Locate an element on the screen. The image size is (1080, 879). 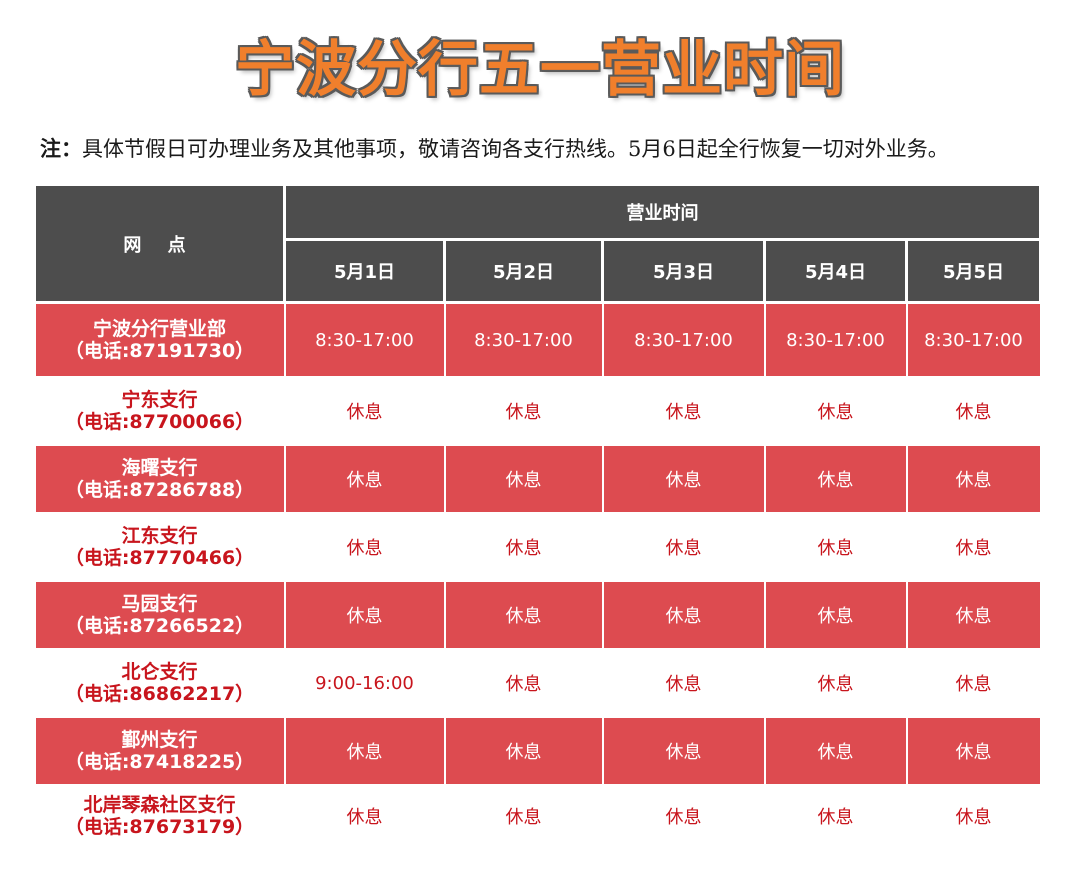
branch-cell: 宁波分行营业部 （电话:87191730） is located at coordinates (159, 339).